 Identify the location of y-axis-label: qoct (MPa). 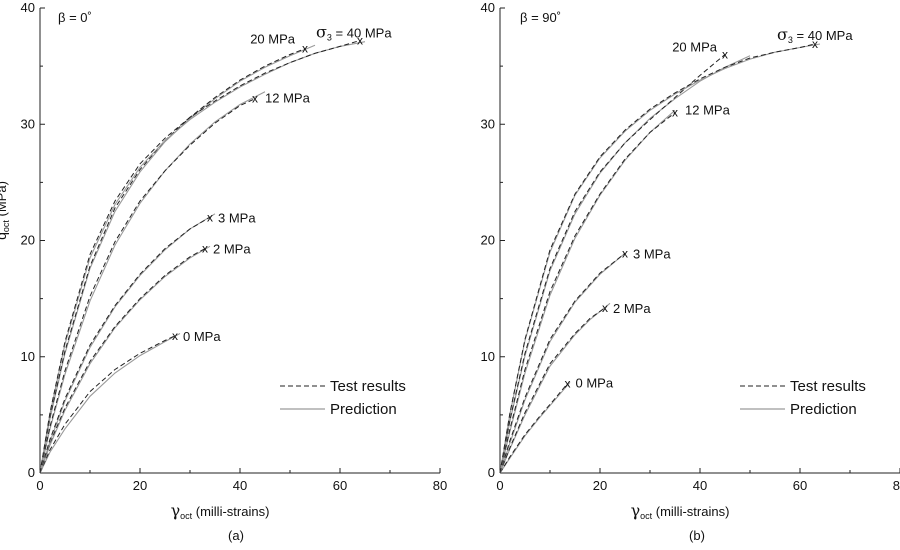
(5, 210).